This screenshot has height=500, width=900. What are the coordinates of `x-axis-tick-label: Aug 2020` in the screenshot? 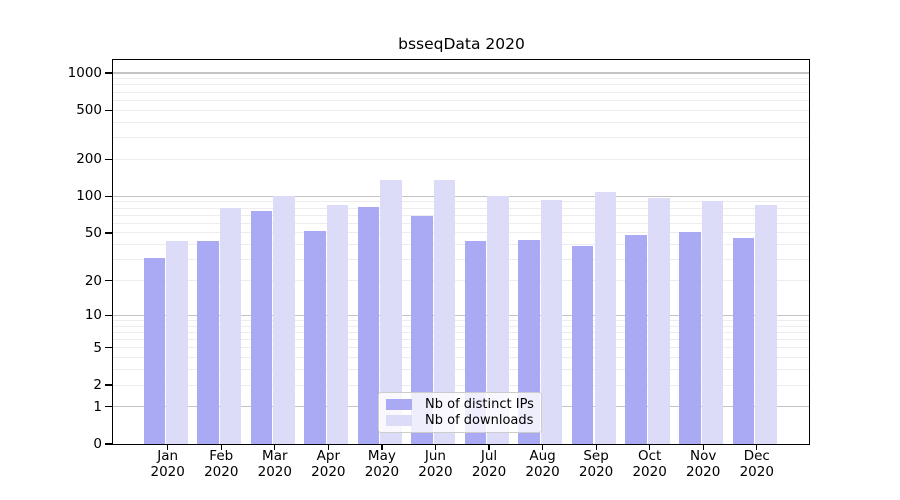 It's located at (542, 464).